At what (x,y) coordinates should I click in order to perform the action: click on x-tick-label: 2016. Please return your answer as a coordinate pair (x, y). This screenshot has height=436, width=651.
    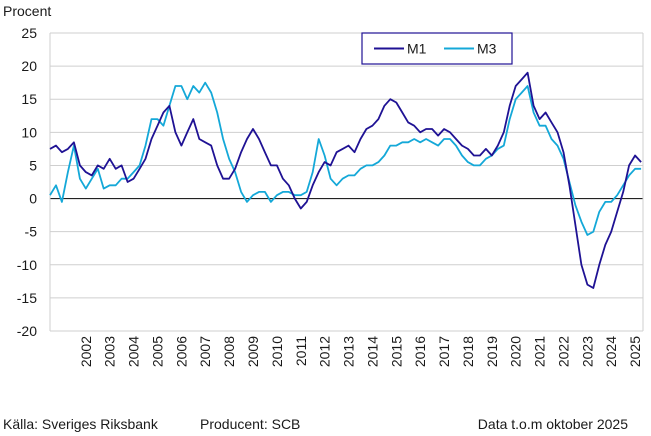
    Looking at the image, I should click on (420, 351).